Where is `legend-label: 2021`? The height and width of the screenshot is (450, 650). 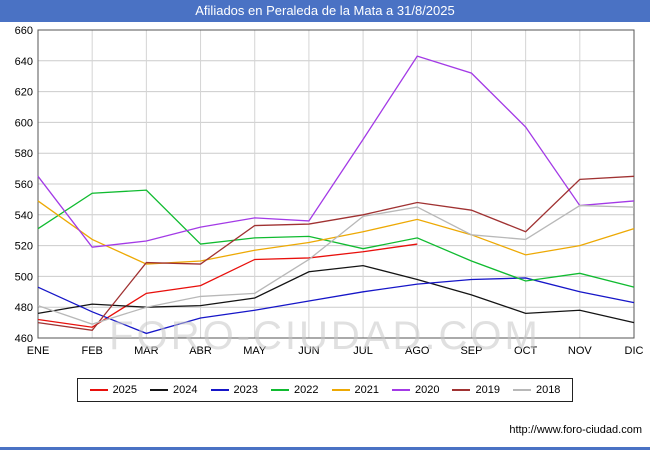
legend-label: 2021 is located at coordinates (366, 390).